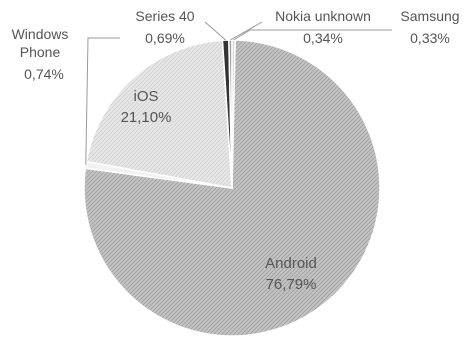  Describe the element at coordinates (291, 284) in the screenshot. I see `label-android-value: 76,79%` at that location.